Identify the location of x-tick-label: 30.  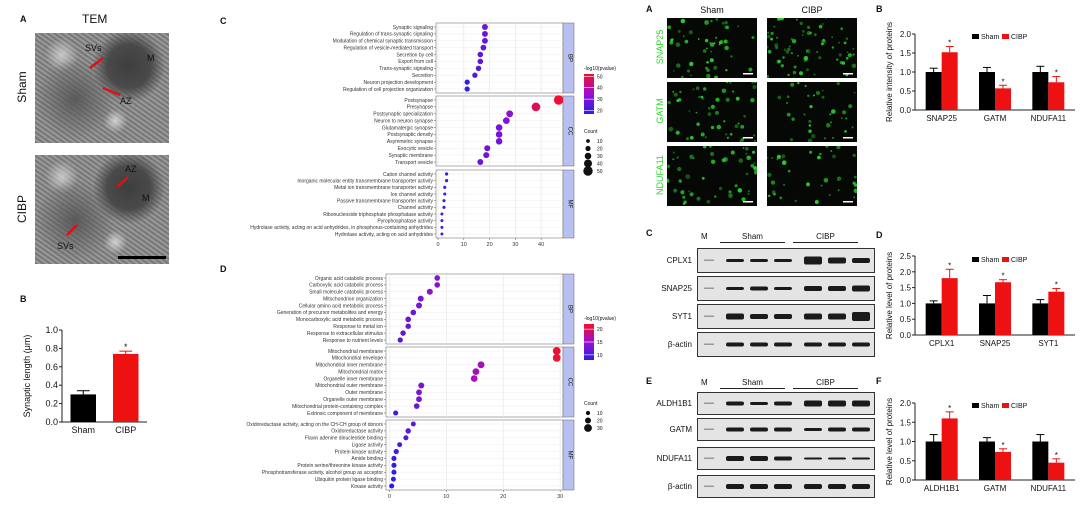
(515, 245).